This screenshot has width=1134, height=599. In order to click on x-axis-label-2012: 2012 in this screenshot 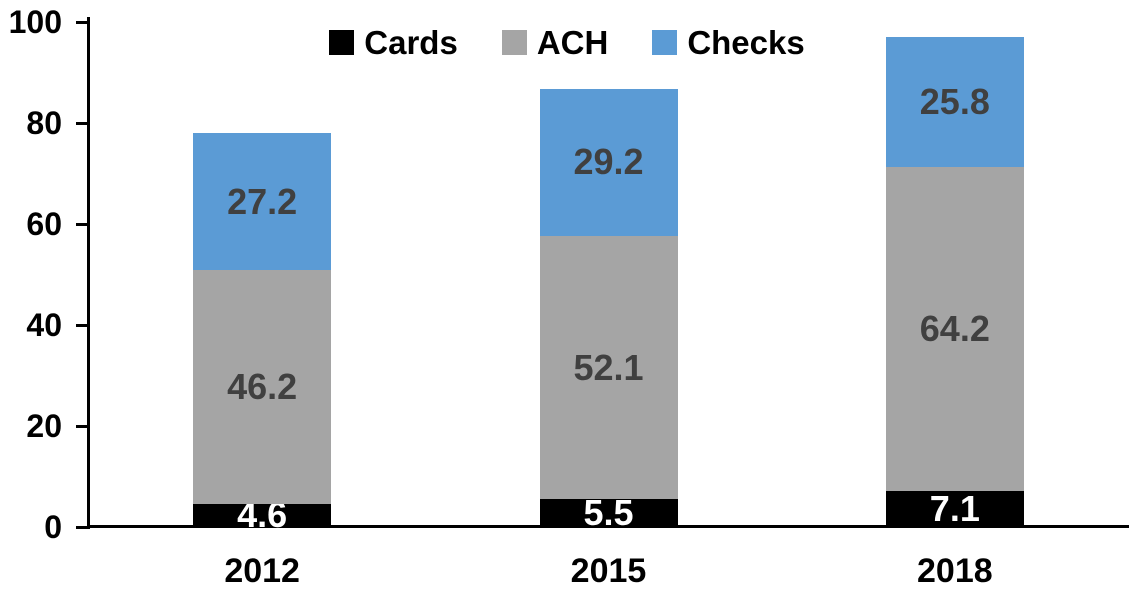, I will do `click(262, 571)`.